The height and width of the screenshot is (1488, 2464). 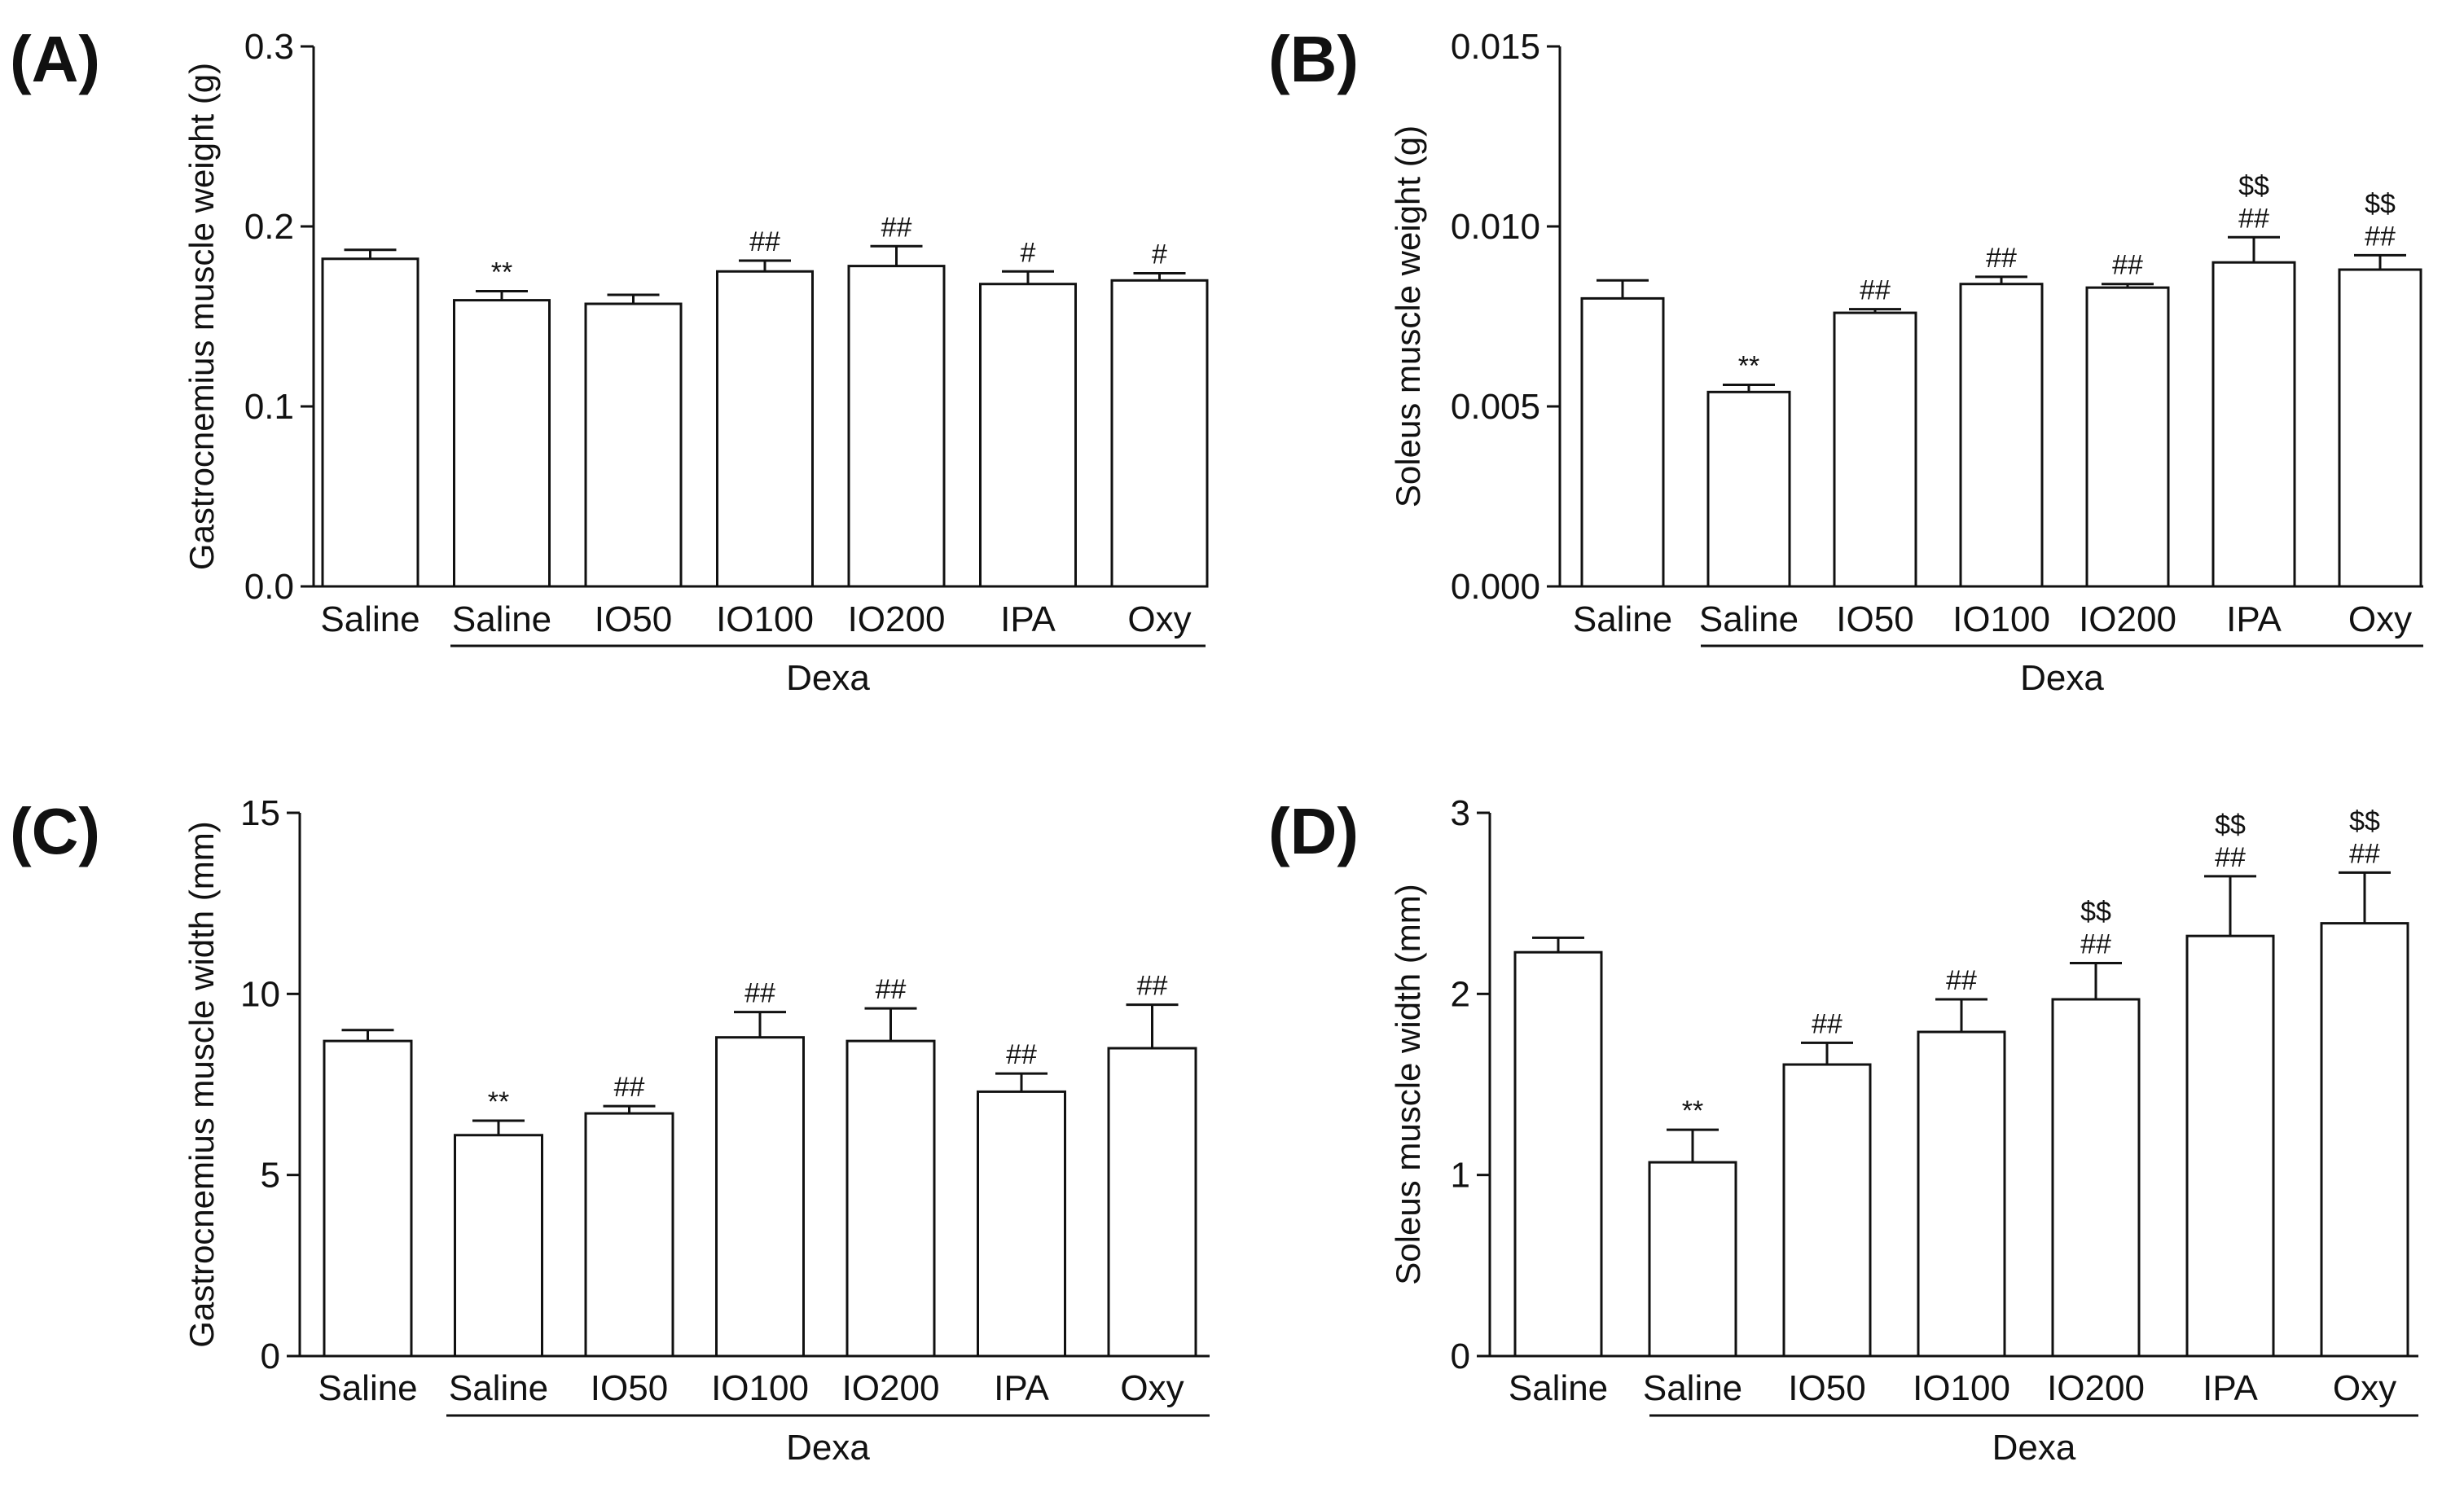 What do you see at coordinates (55, 831) in the screenshot?
I see `panel-label: (C)` at bounding box center [55, 831].